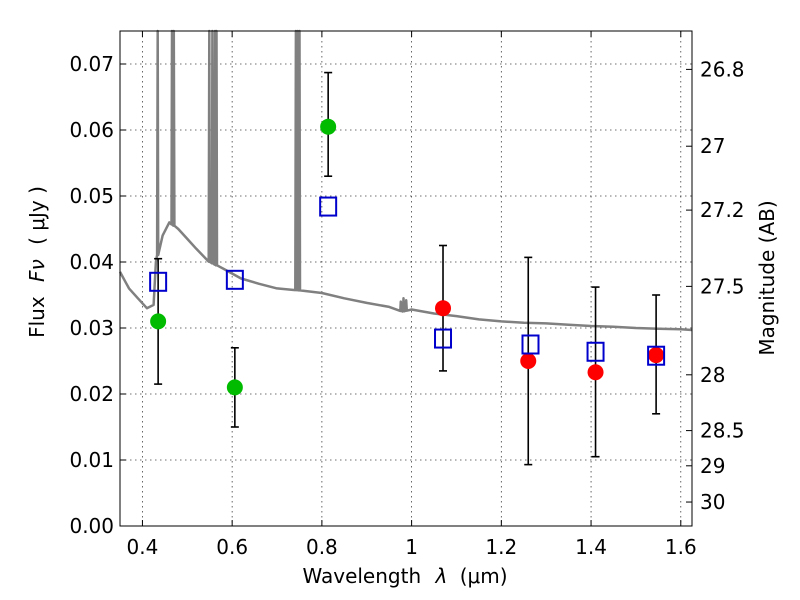 This screenshot has height=600, width=800. What do you see at coordinates (91, 64) in the screenshot?
I see `y-tick-label: 0.07` at bounding box center [91, 64].